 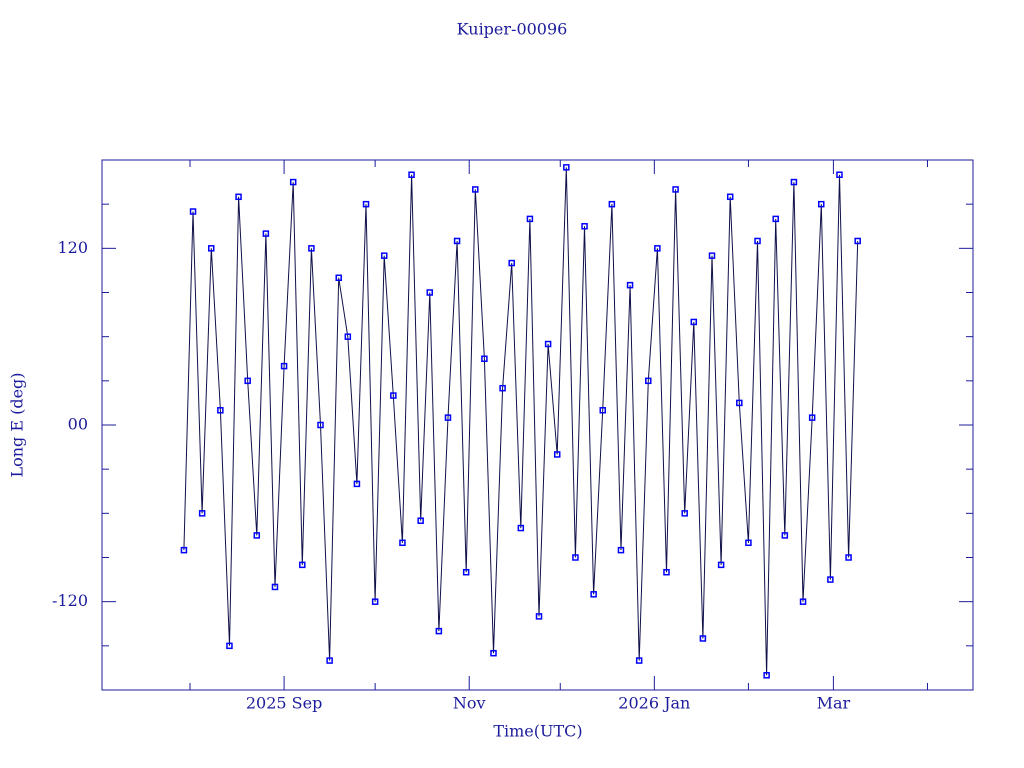 What do you see at coordinates (537, 731) in the screenshot?
I see `x-axis-label: Time(UTC)` at bounding box center [537, 731].